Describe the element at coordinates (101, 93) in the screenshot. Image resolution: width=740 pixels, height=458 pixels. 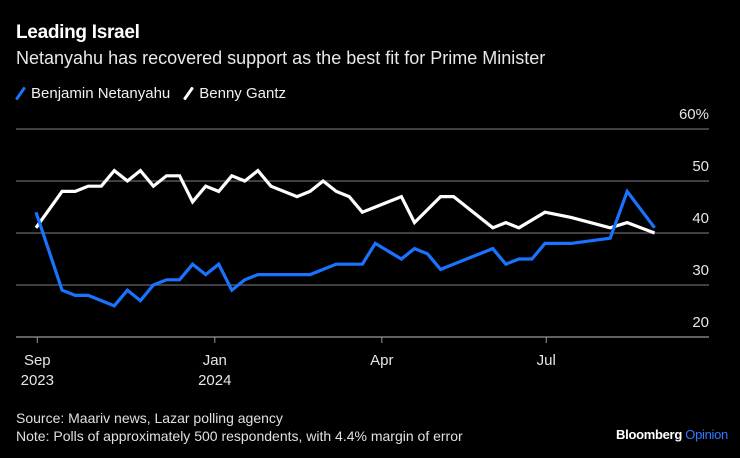
I see `legend-label-netanyahu: Benjamin Netanyahu` at that location.